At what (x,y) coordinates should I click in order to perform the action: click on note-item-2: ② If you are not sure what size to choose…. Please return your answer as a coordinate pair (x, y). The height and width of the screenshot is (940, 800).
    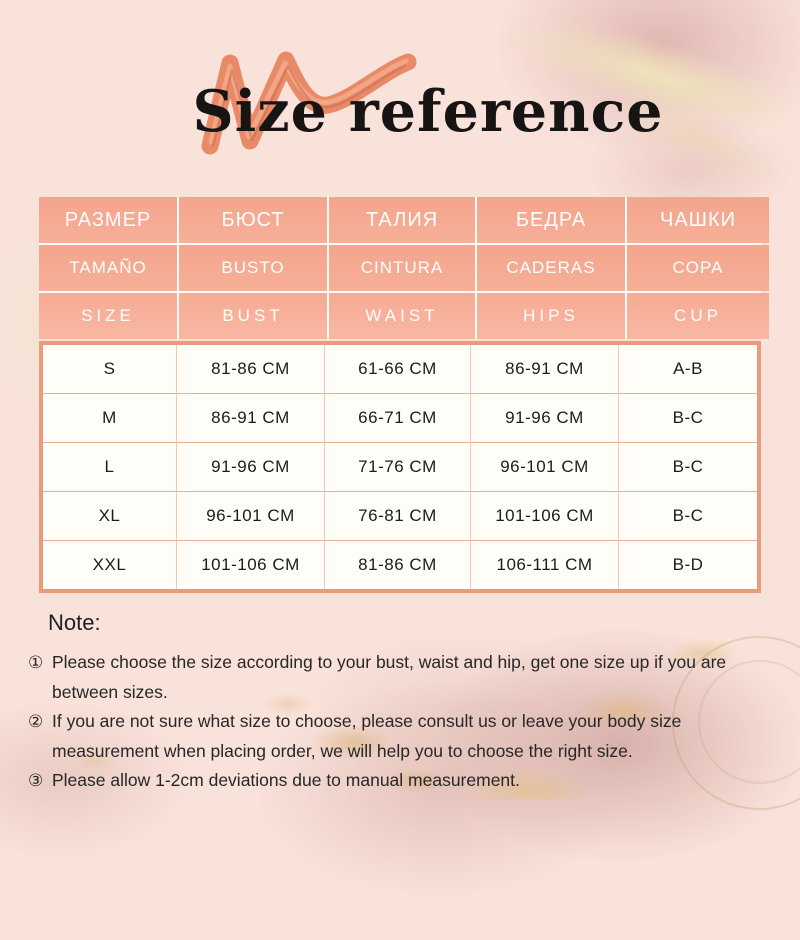
    Looking at the image, I should click on (402, 736).